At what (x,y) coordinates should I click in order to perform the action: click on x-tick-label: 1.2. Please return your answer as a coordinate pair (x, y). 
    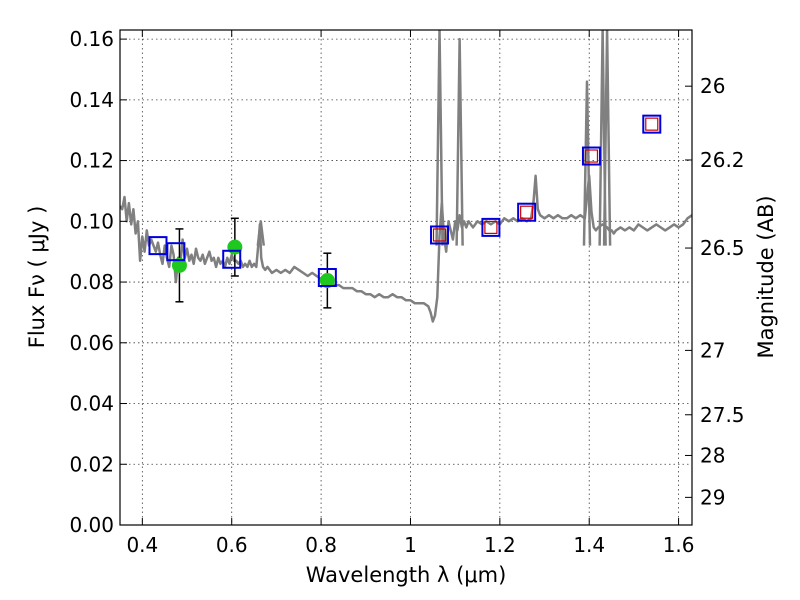
    Looking at the image, I should click on (500, 545).